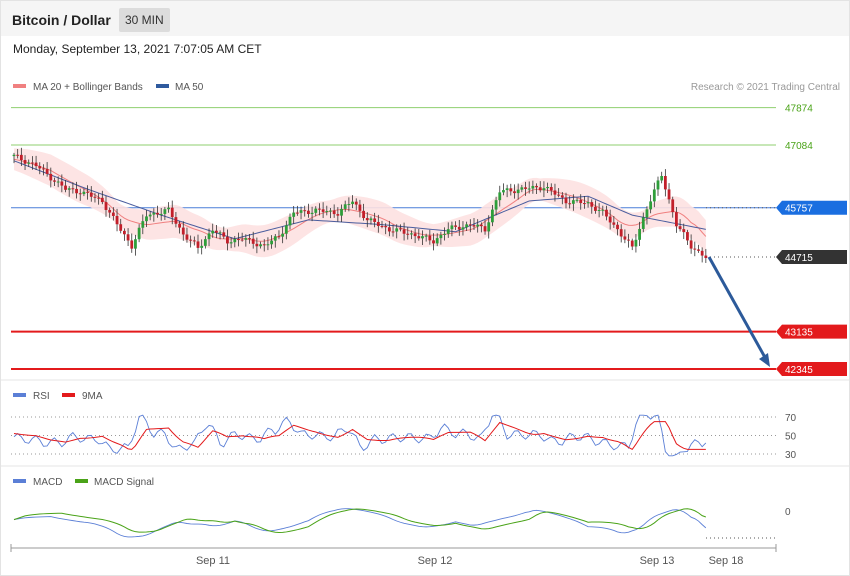  I want to click on forecast-arrow-shaft, so click(738, 309).